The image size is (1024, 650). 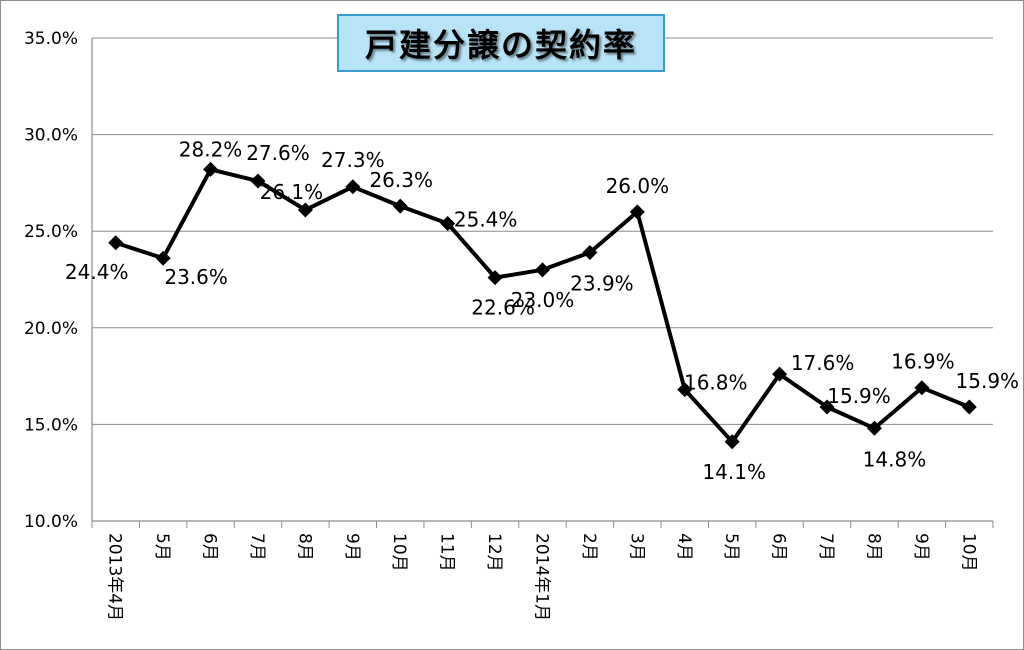 What do you see at coordinates (589, 547) in the screenshot?
I see `x-tick-label: 2月` at bounding box center [589, 547].